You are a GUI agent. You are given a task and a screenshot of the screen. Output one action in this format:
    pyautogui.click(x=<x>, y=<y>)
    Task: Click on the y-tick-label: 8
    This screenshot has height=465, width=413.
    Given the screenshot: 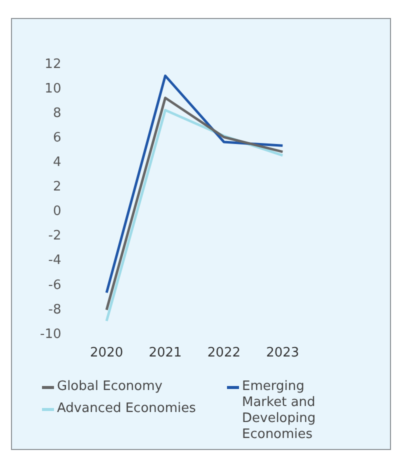 What is the action you would take?
    pyautogui.click(x=57, y=114)
    